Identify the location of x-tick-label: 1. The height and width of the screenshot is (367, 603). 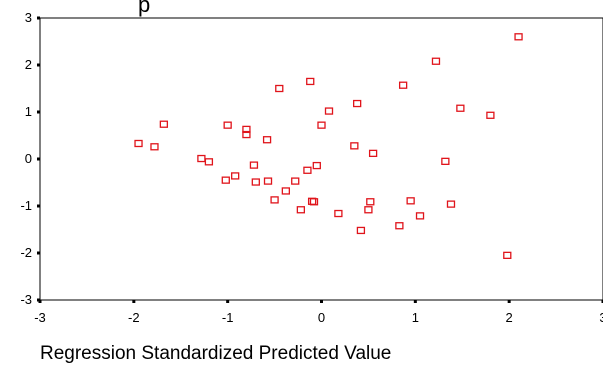
(415, 317).